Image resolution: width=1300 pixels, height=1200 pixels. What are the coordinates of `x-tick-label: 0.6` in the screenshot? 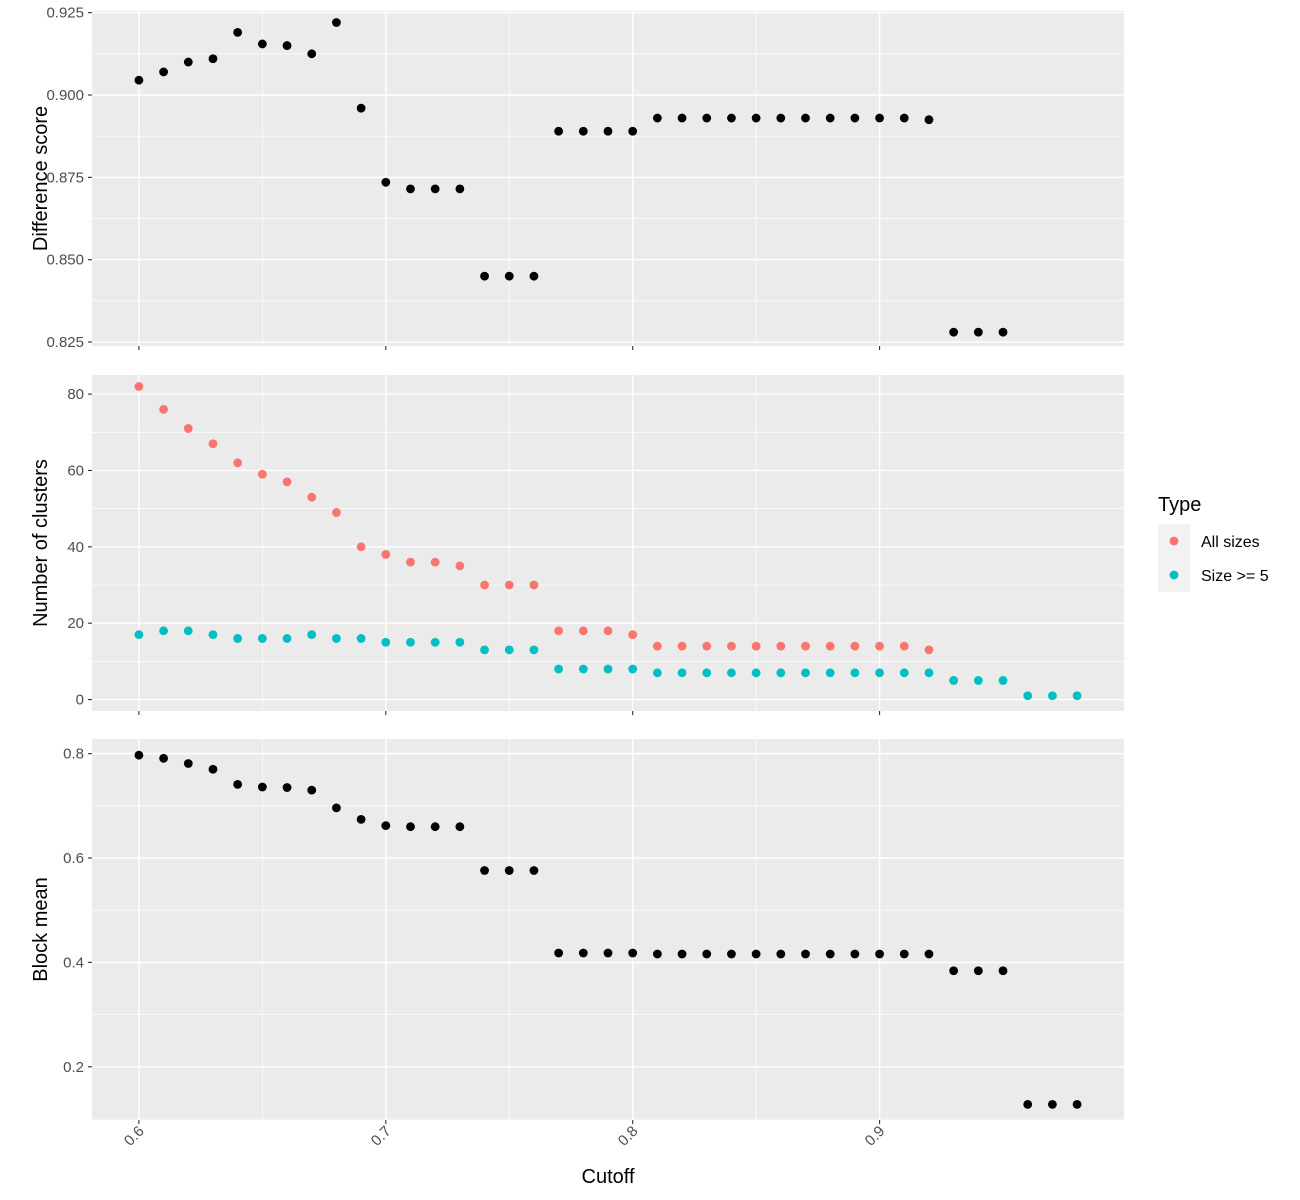 It's located at (134, 1136).